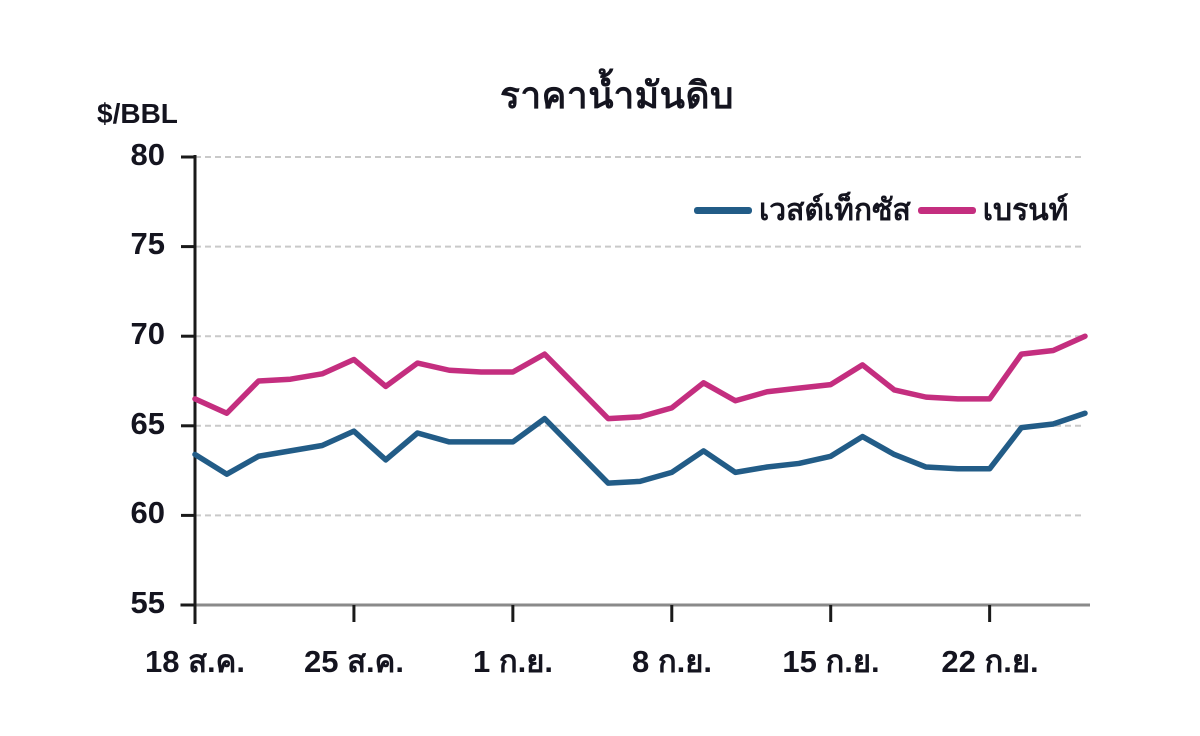 The width and height of the screenshot is (1200, 736). What do you see at coordinates (1025, 210) in the screenshot?
I see `legend-label-brent: เบรนท์` at bounding box center [1025, 210].